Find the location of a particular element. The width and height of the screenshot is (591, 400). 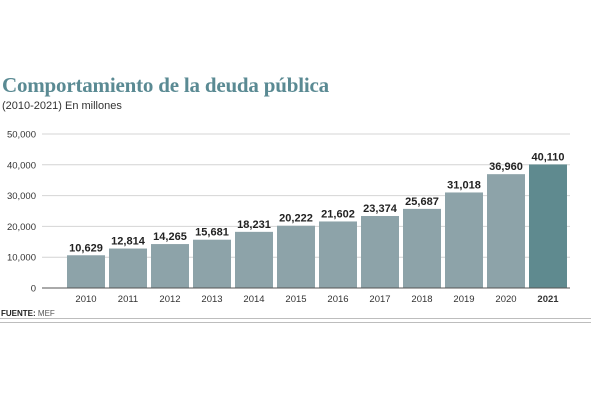

x-tick-label: 2014 is located at coordinates (253, 299).